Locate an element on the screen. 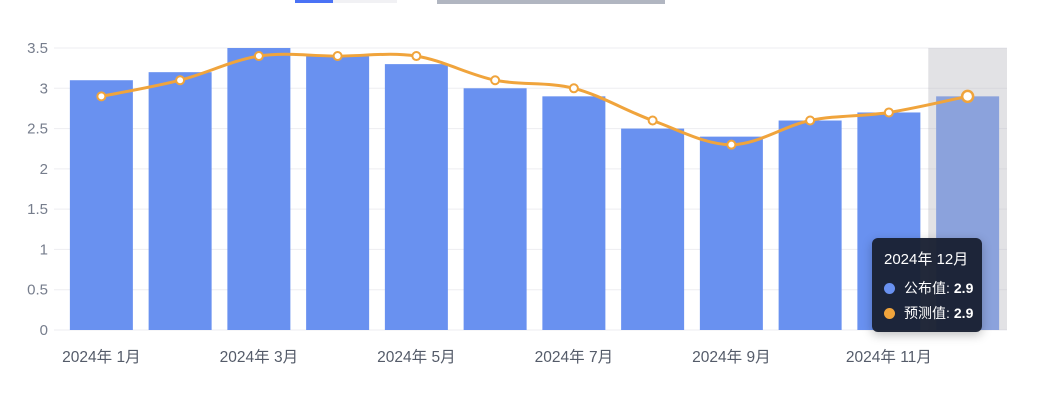 The image size is (1039, 400). tooltip-title: 2024年 12月 is located at coordinates (926, 259).